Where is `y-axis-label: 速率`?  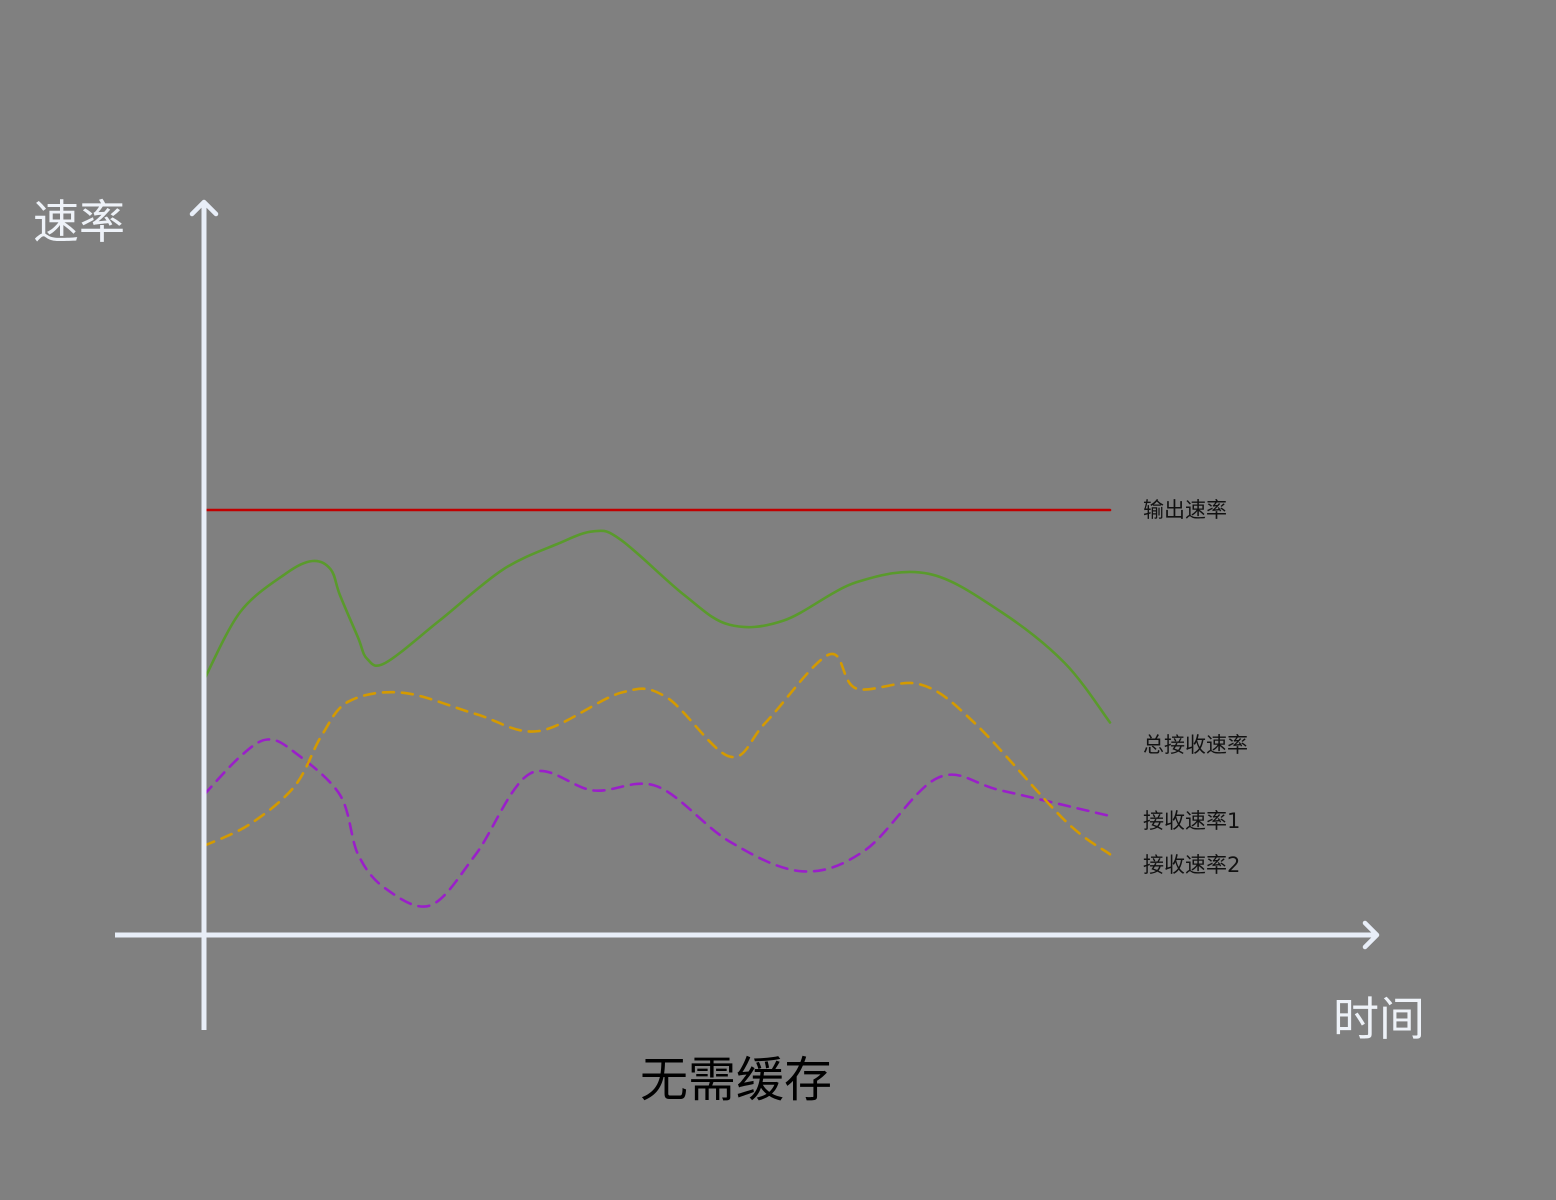
y-axis-label: 速率 is located at coordinates (79, 222).